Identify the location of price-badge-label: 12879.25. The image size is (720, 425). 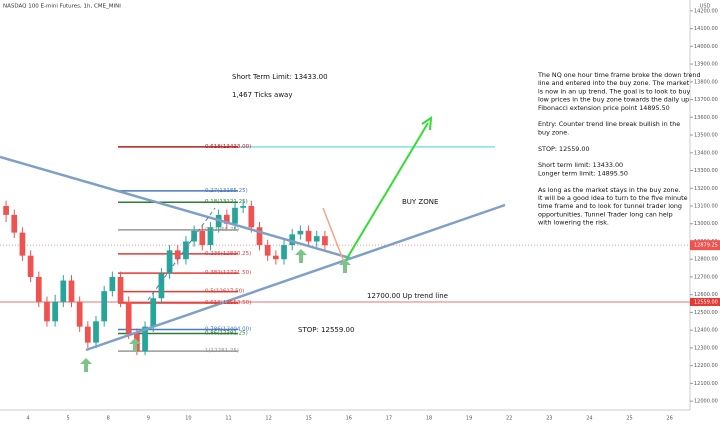
(706, 246).